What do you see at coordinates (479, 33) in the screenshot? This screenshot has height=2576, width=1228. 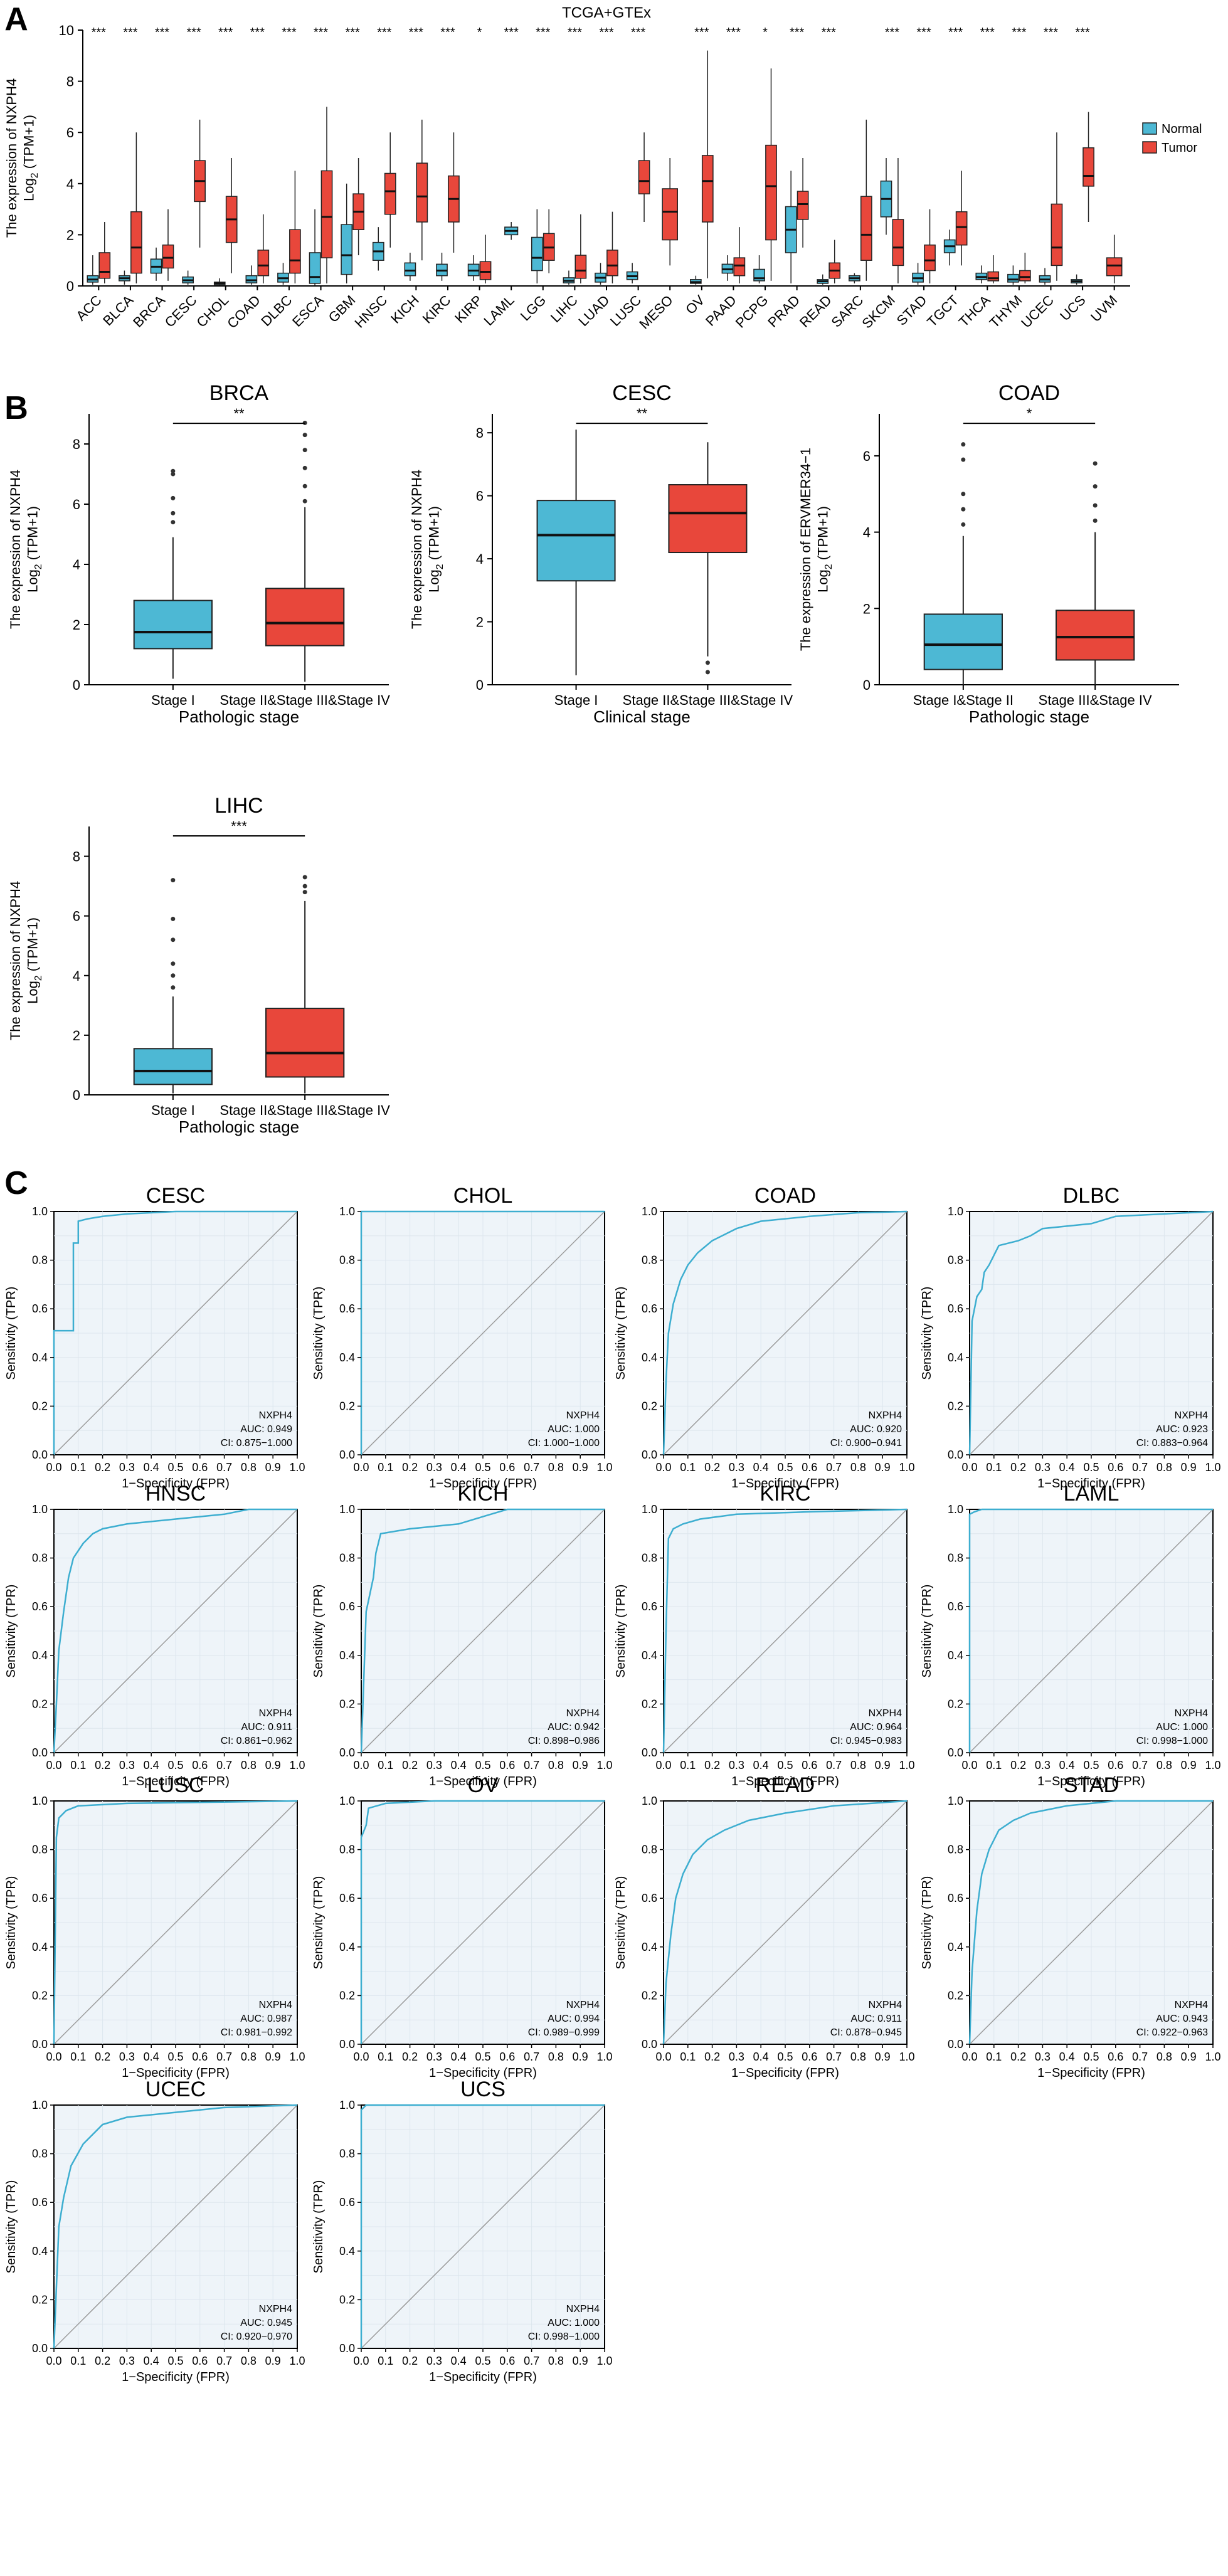 I see `significance-label: *` at bounding box center [479, 33].